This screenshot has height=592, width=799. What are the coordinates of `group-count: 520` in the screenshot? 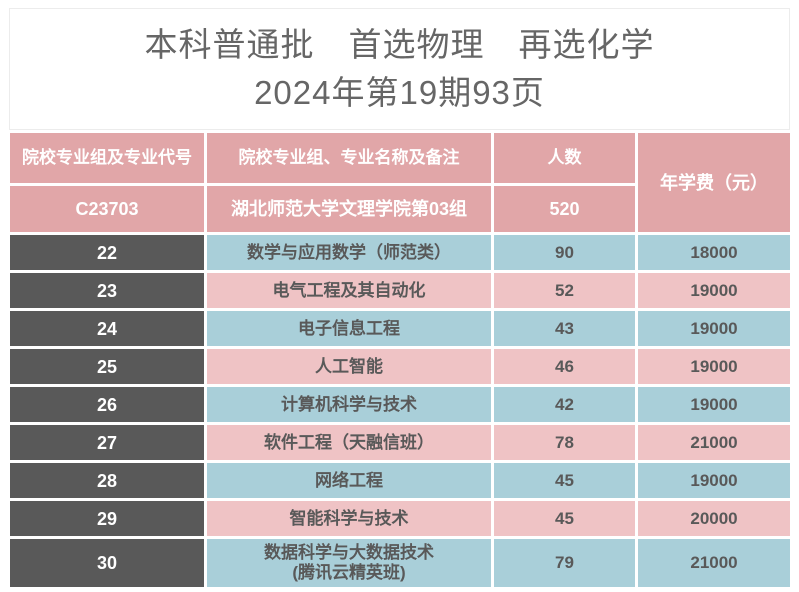 It's located at (564, 209).